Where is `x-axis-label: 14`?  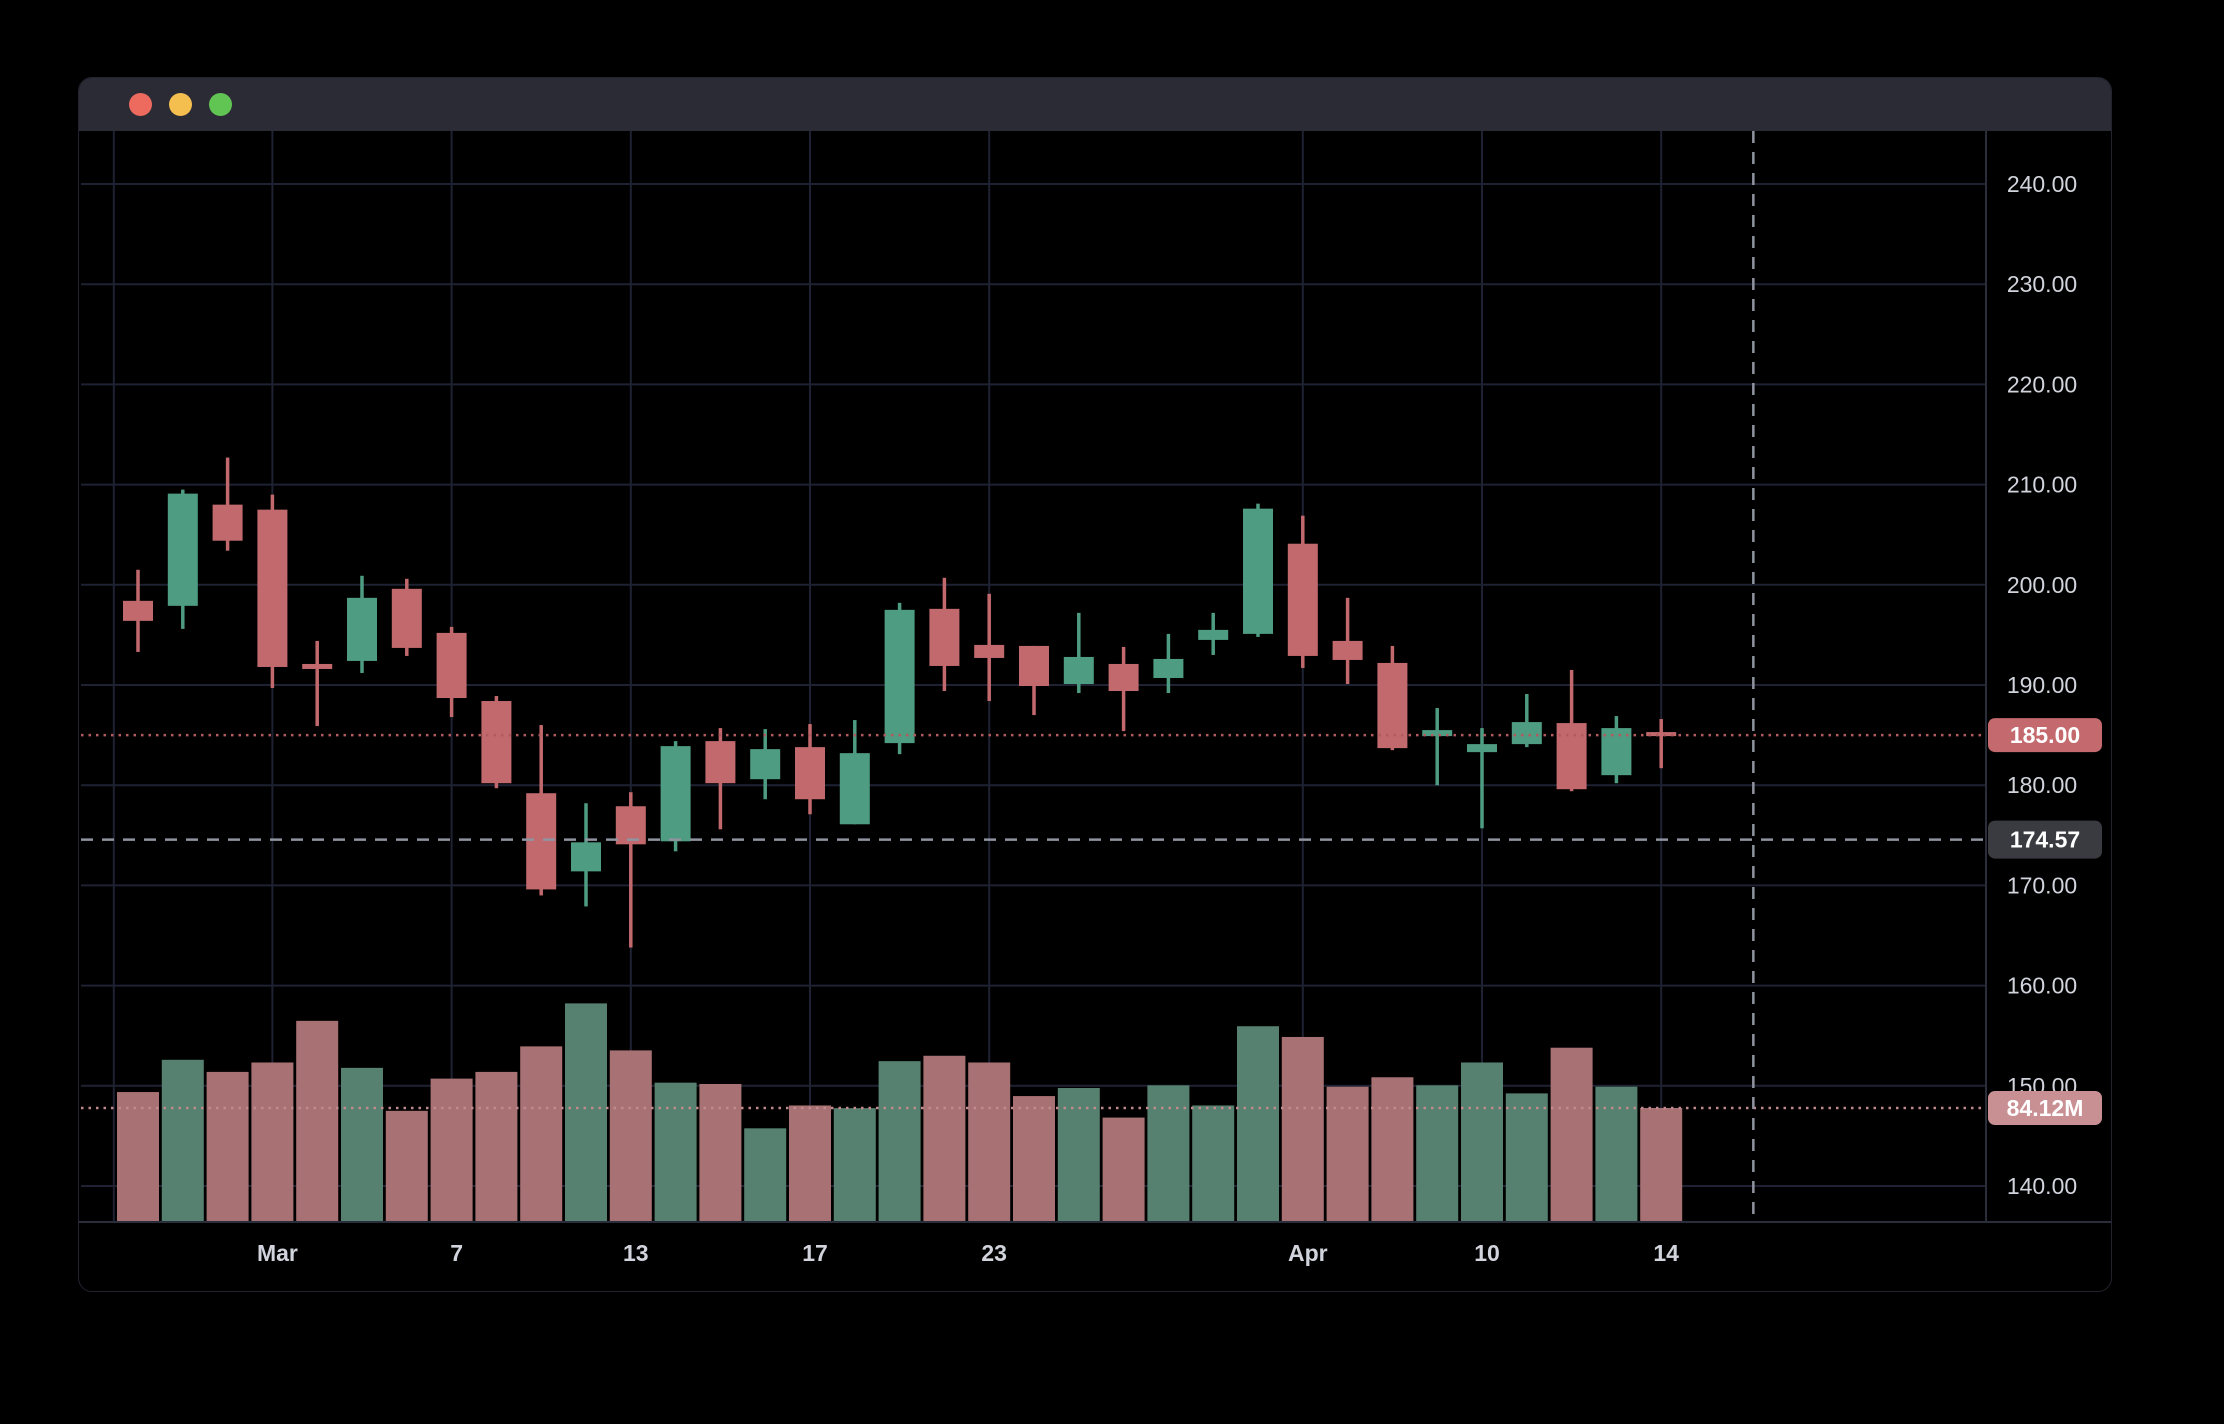
x-axis-label: 14 is located at coordinates (1666, 1253).